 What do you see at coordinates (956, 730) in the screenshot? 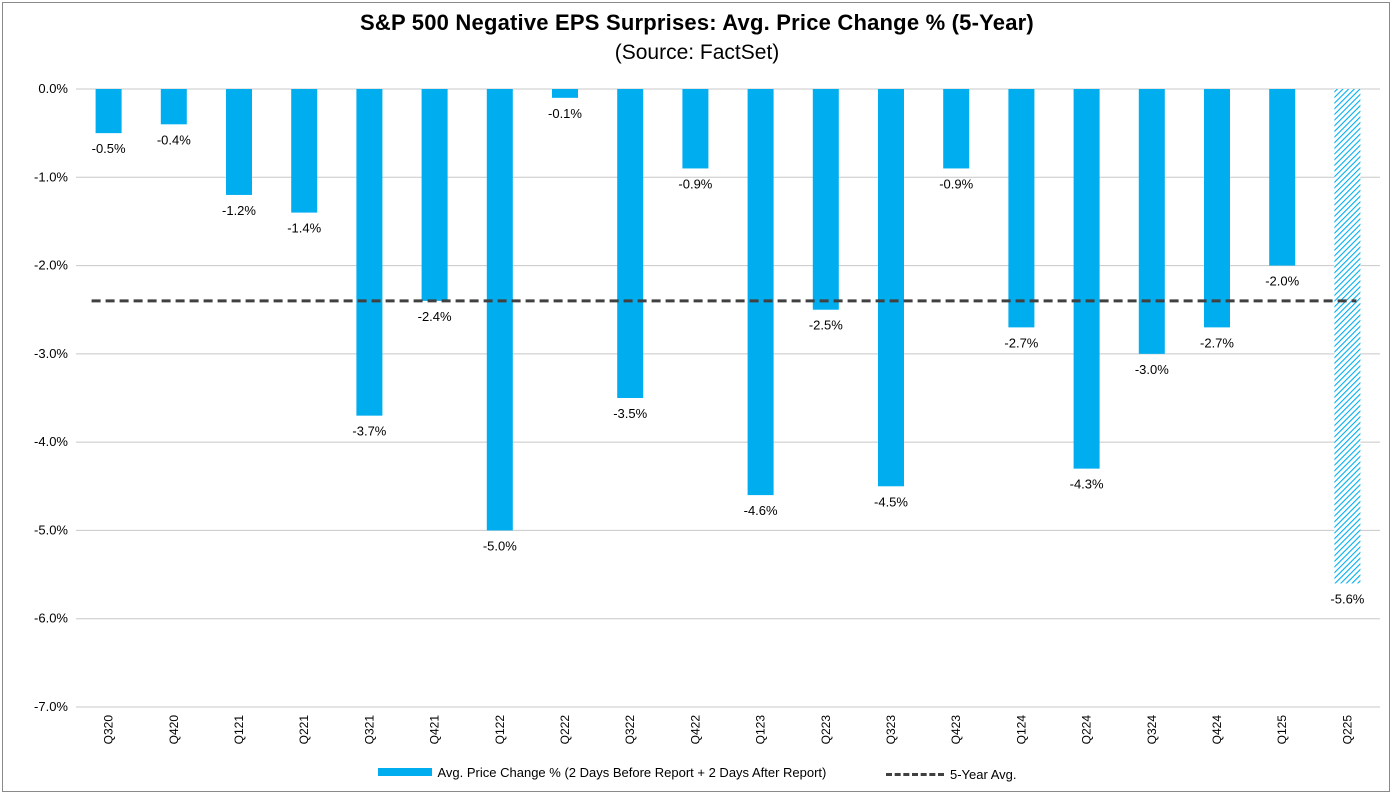
I see `x-tick-label: Q423` at bounding box center [956, 730].